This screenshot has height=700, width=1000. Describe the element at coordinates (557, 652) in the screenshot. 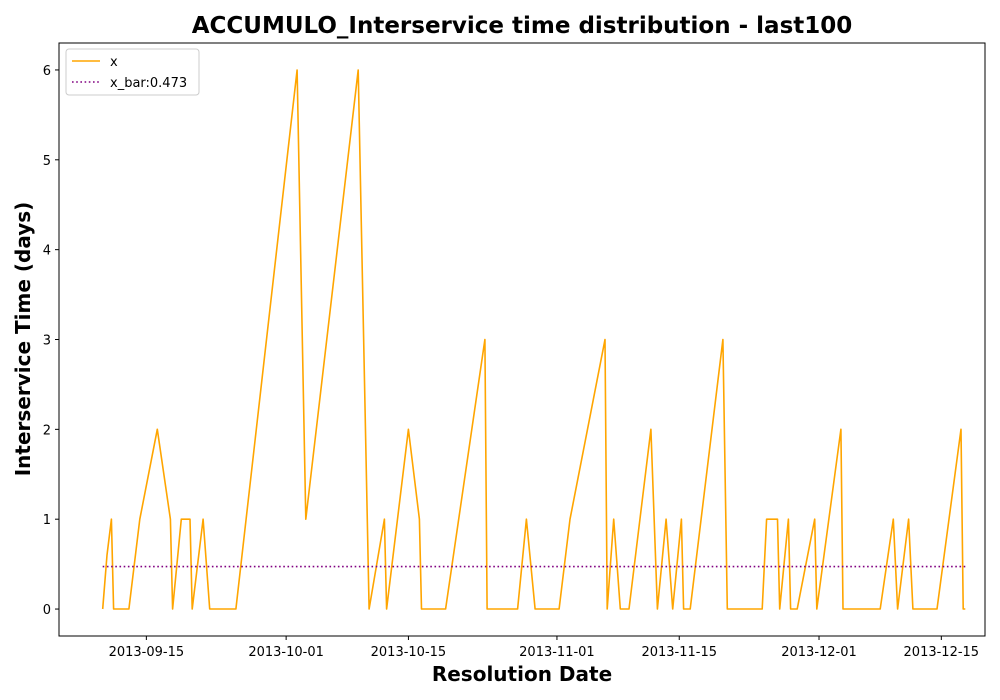

I see `x-tick-label: 2013-11-01` at that location.